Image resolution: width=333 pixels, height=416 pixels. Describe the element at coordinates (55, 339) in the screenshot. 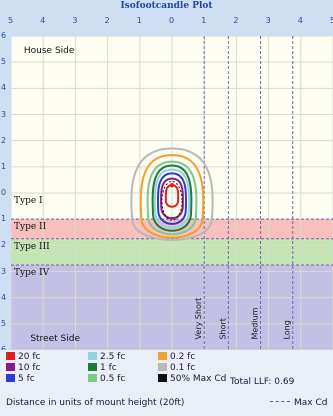

I see `street-side-label: Street Side` at that location.